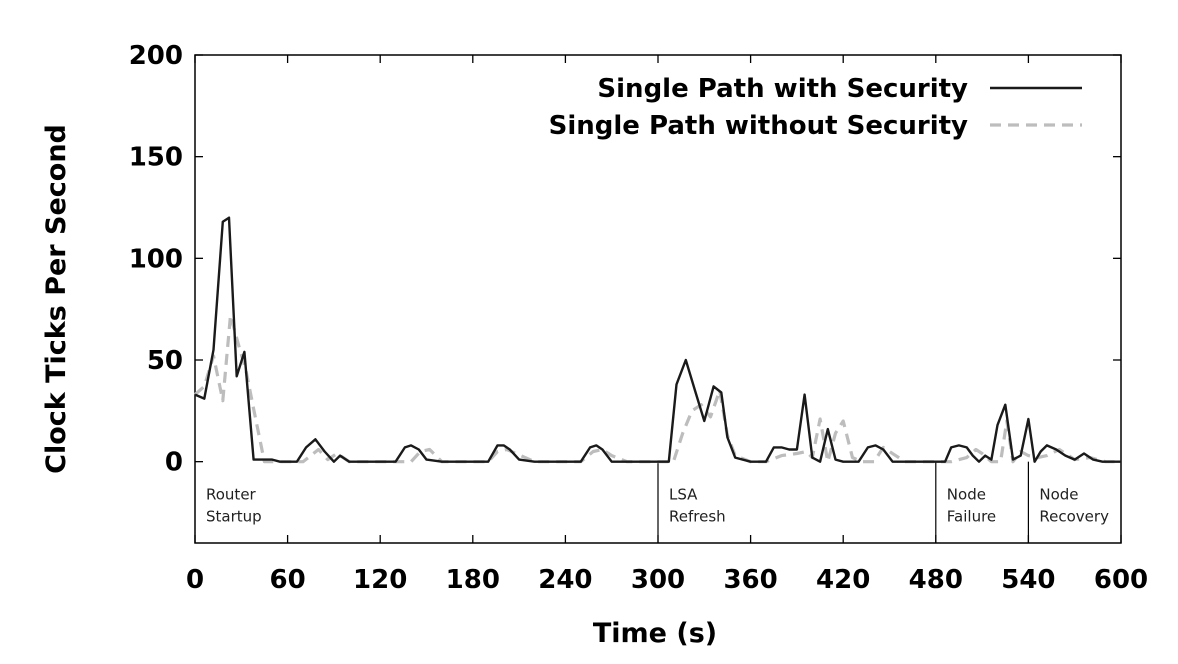 Image resolution: width=1178 pixels, height=664 pixels. Describe the element at coordinates (936, 580) in the screenshot. I see `x-tick-label: 480` at that location.